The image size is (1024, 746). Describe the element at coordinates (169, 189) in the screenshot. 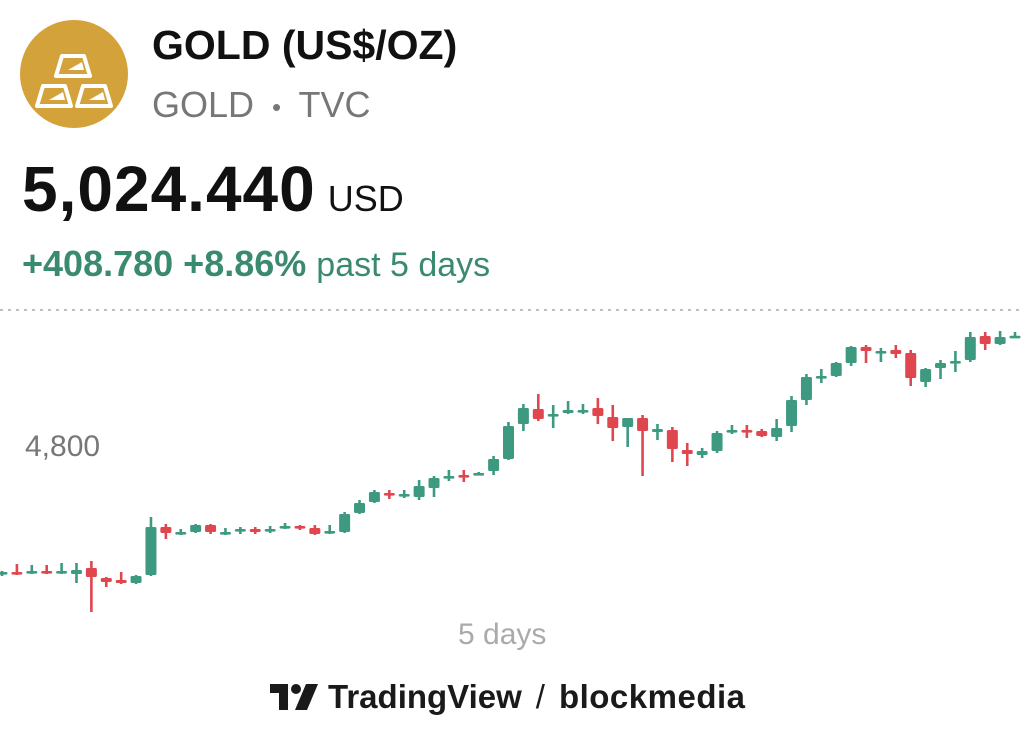

I see `last-price: 5,024.440` at that location.